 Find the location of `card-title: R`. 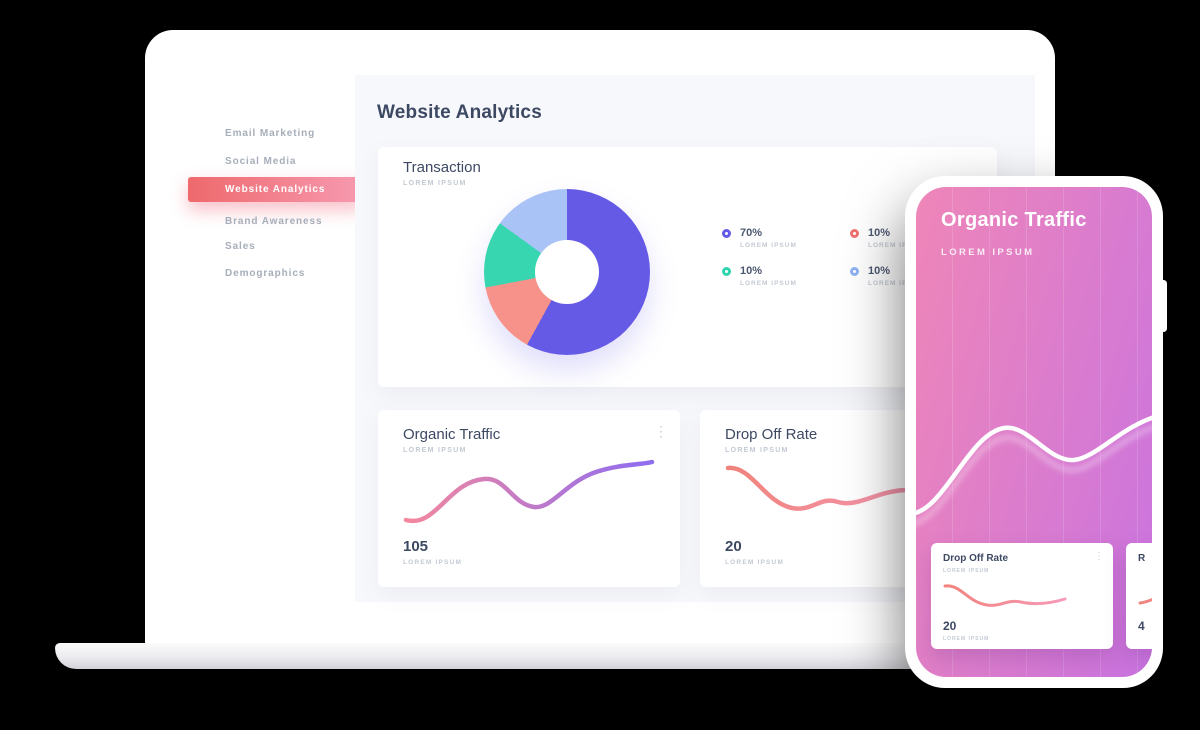

card-title: R is located at coordinates (1142, 558).